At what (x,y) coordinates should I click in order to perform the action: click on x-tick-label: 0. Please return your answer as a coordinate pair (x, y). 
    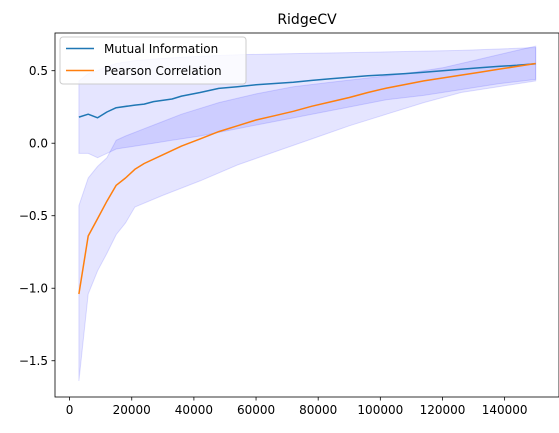
    Looking at the image, I should click on (70, 410).